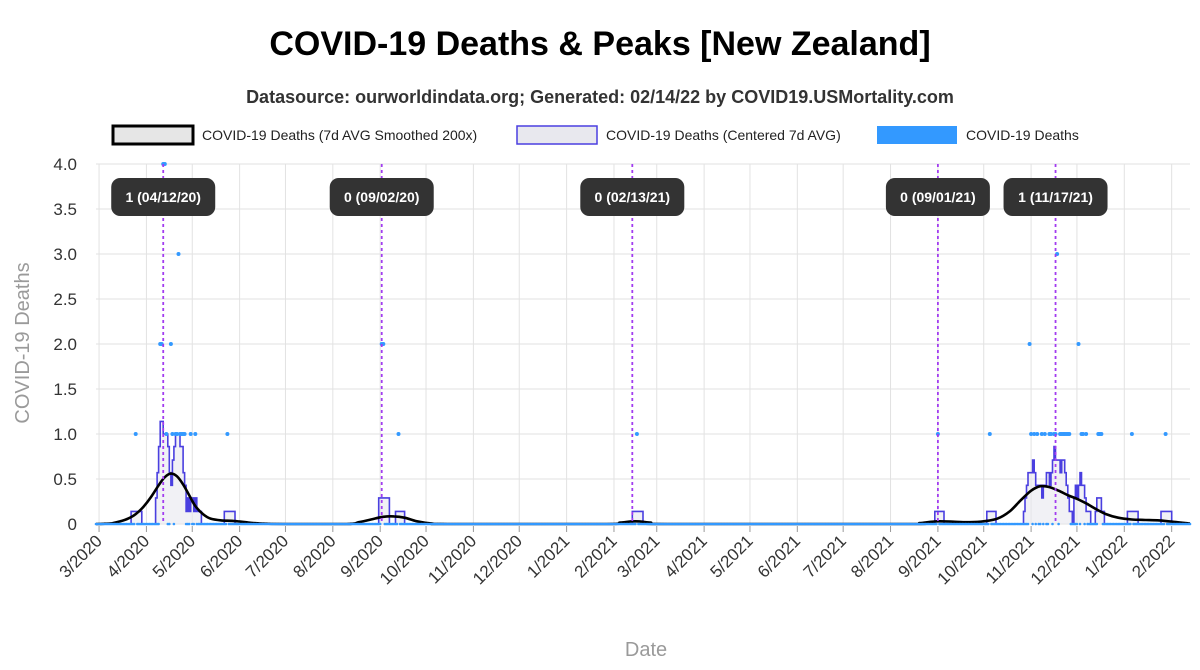  I want to click on legend-swatch-centered, so click(557, 135).